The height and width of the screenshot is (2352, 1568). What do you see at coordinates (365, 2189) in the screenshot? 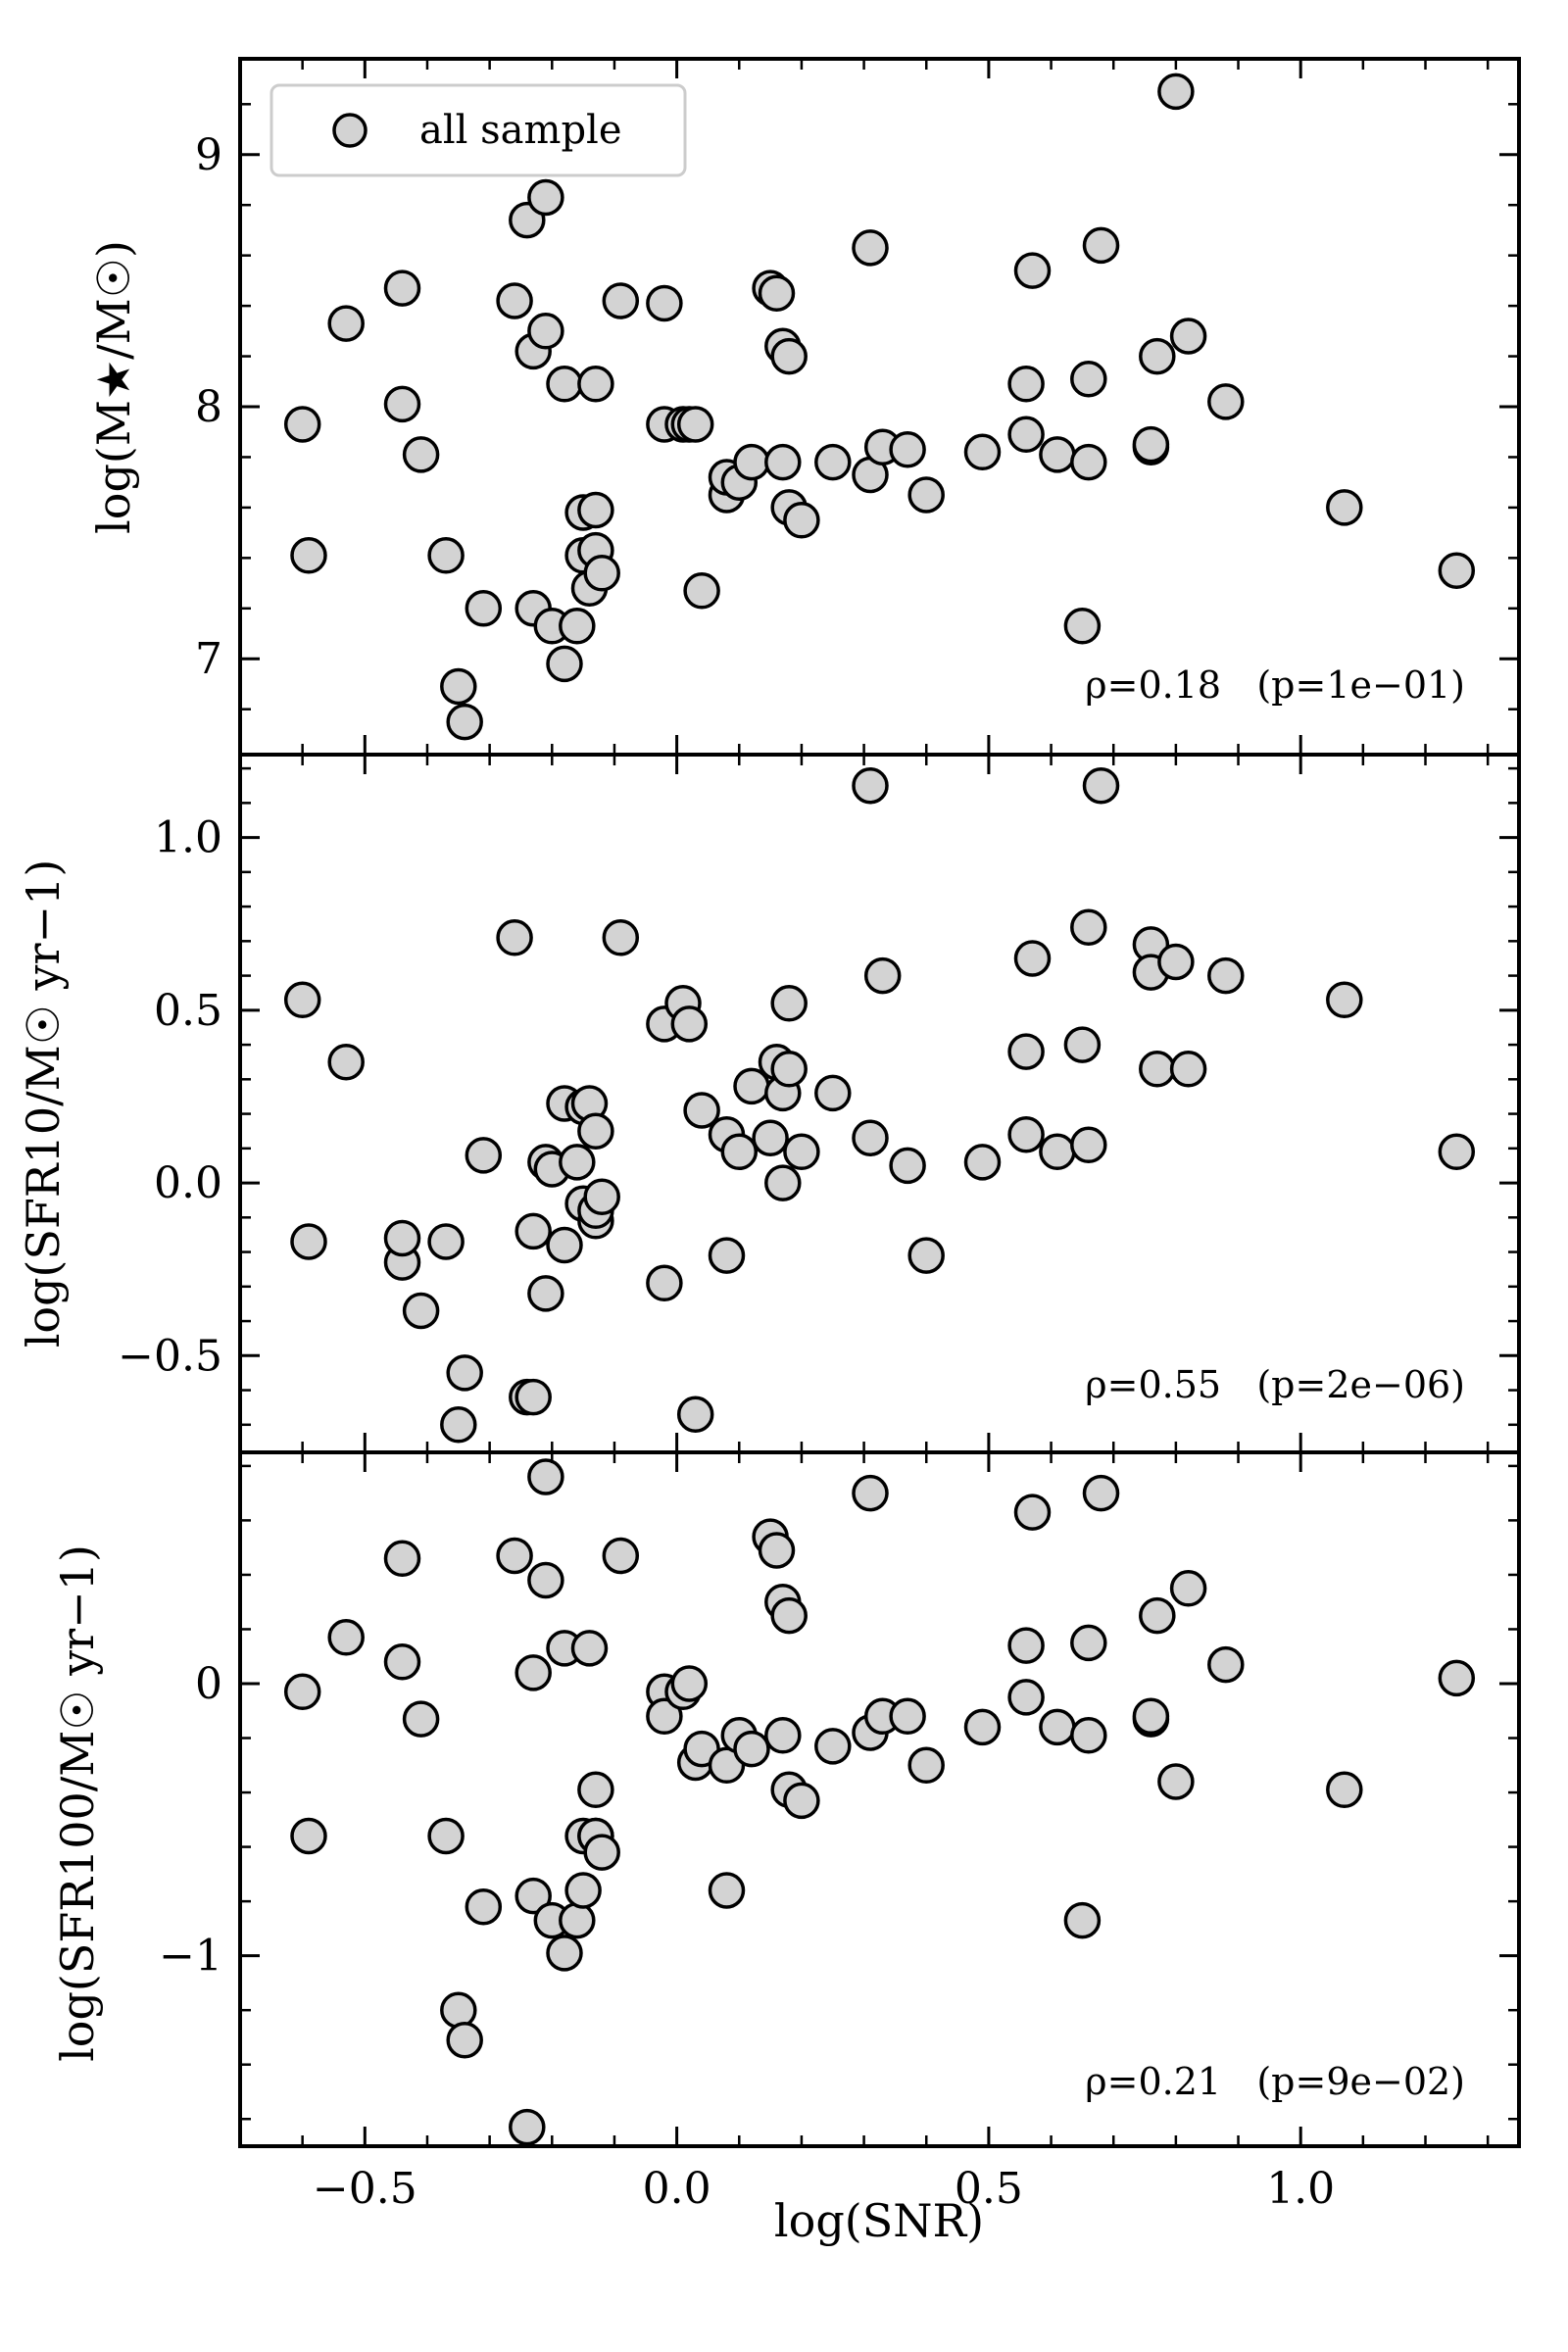
I see `x-tick-label: −0.5` at bounding box center [365, 2189].